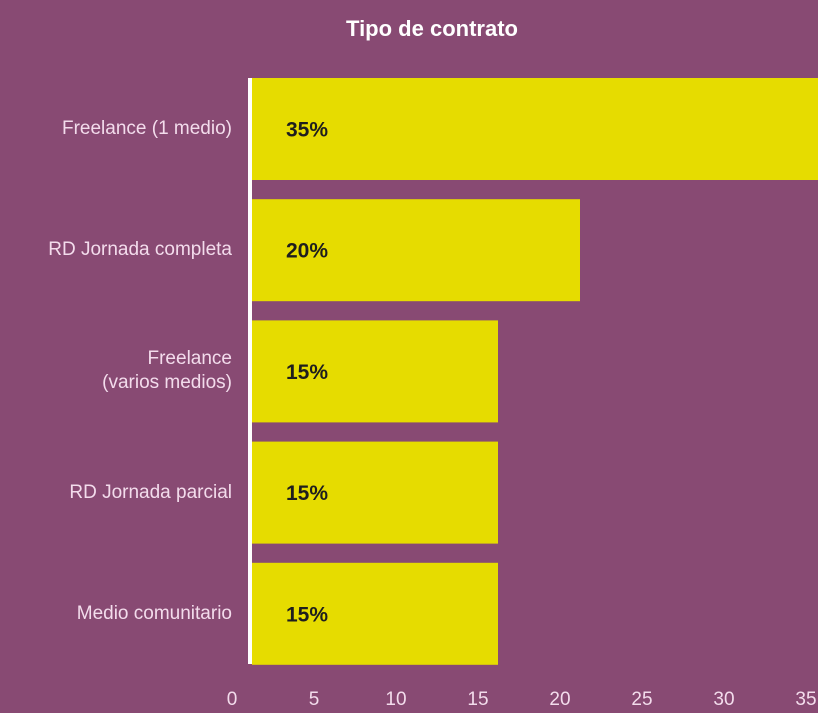  Describe the element at coordinates (167, 371) in the screenshot. I see `y-tick-label: Freelance (varios medios)` at that location.